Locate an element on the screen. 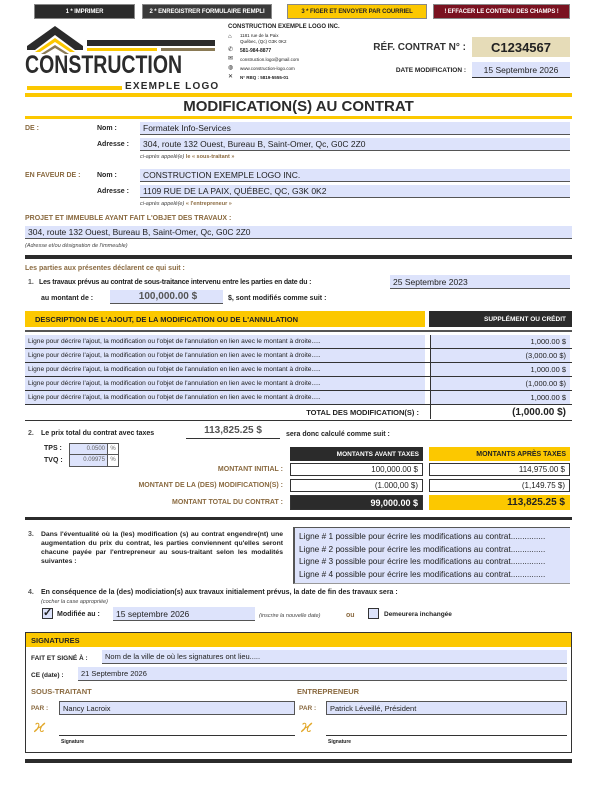  from-address-label: Adresse : is located at coordinates (113, 144).